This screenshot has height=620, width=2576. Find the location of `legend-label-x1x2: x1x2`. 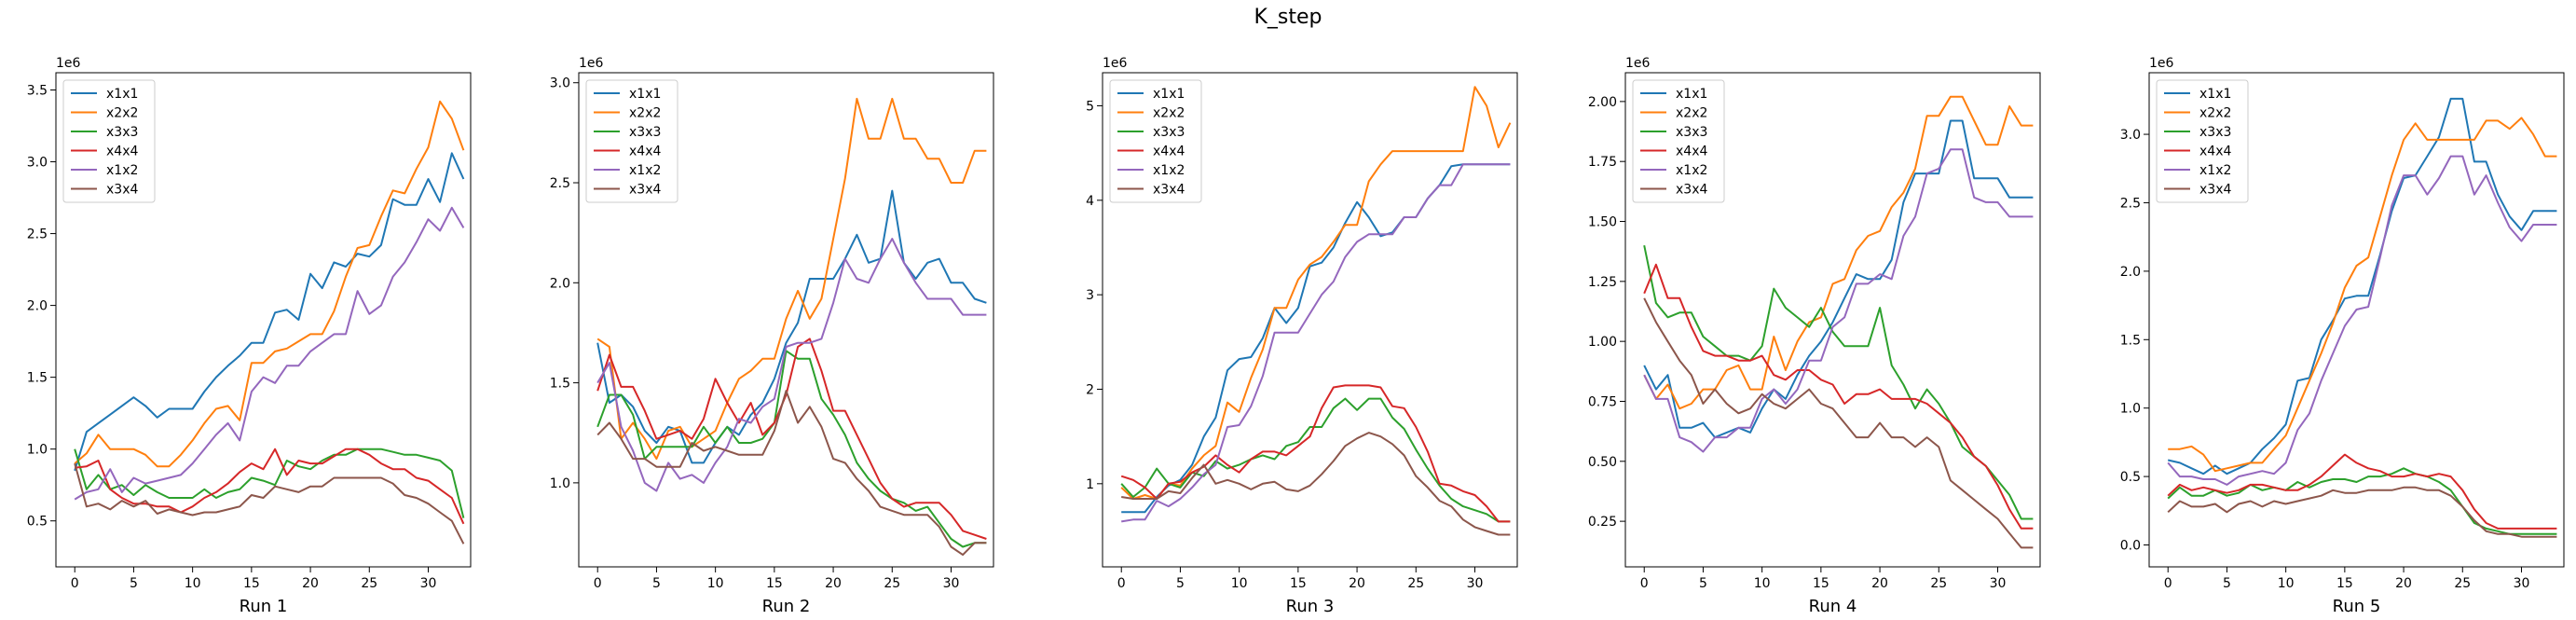

legend-label-x1x2: x1x2 is located at coordinates (2215, 170).